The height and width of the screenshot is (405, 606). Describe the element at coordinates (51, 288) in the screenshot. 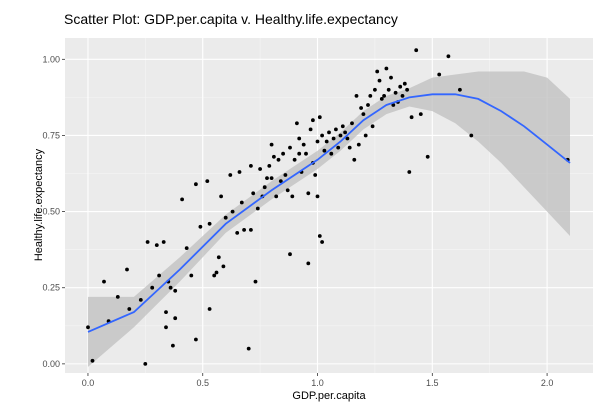

I see `y-tick-label: 0.25` at that location.